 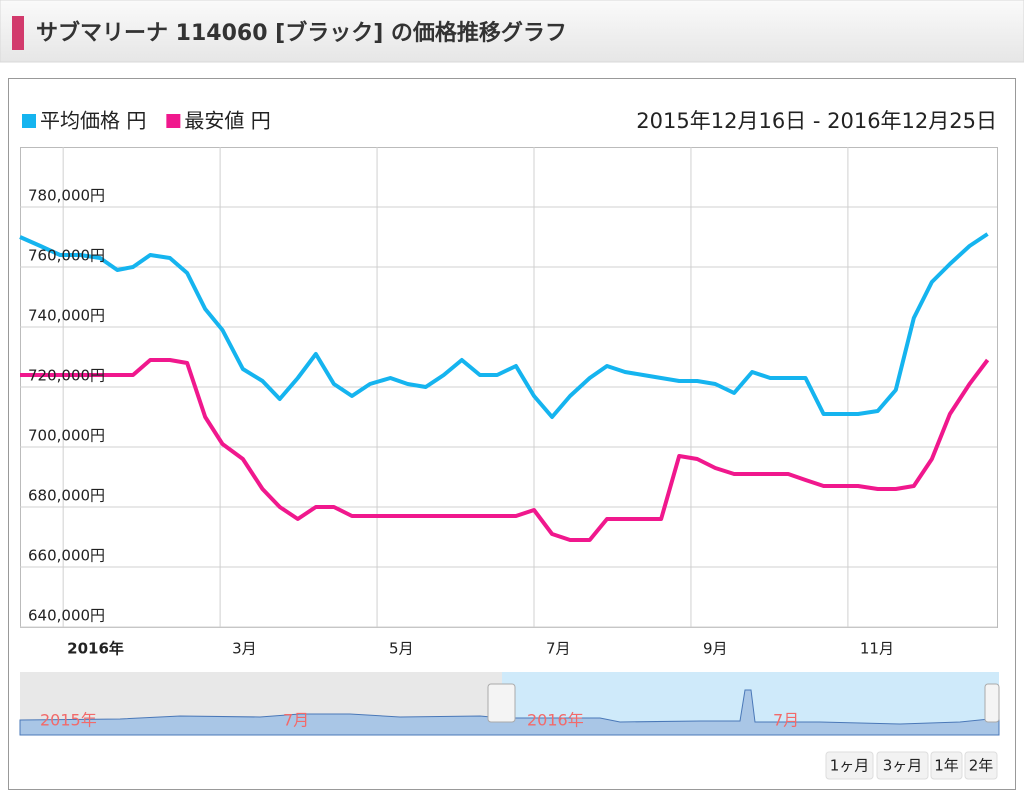 What do you see at coordinates (66, 316) in the screenshot?
I see `y-tick-label: 740,000円` at bounding box center [66, 316].